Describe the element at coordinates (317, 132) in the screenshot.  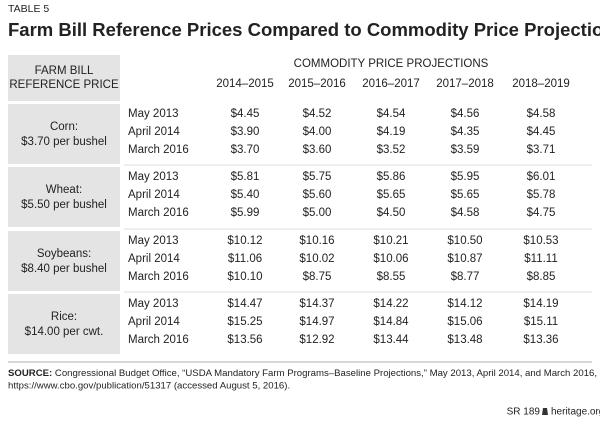
I see `cell-value: $4.00` at that location.